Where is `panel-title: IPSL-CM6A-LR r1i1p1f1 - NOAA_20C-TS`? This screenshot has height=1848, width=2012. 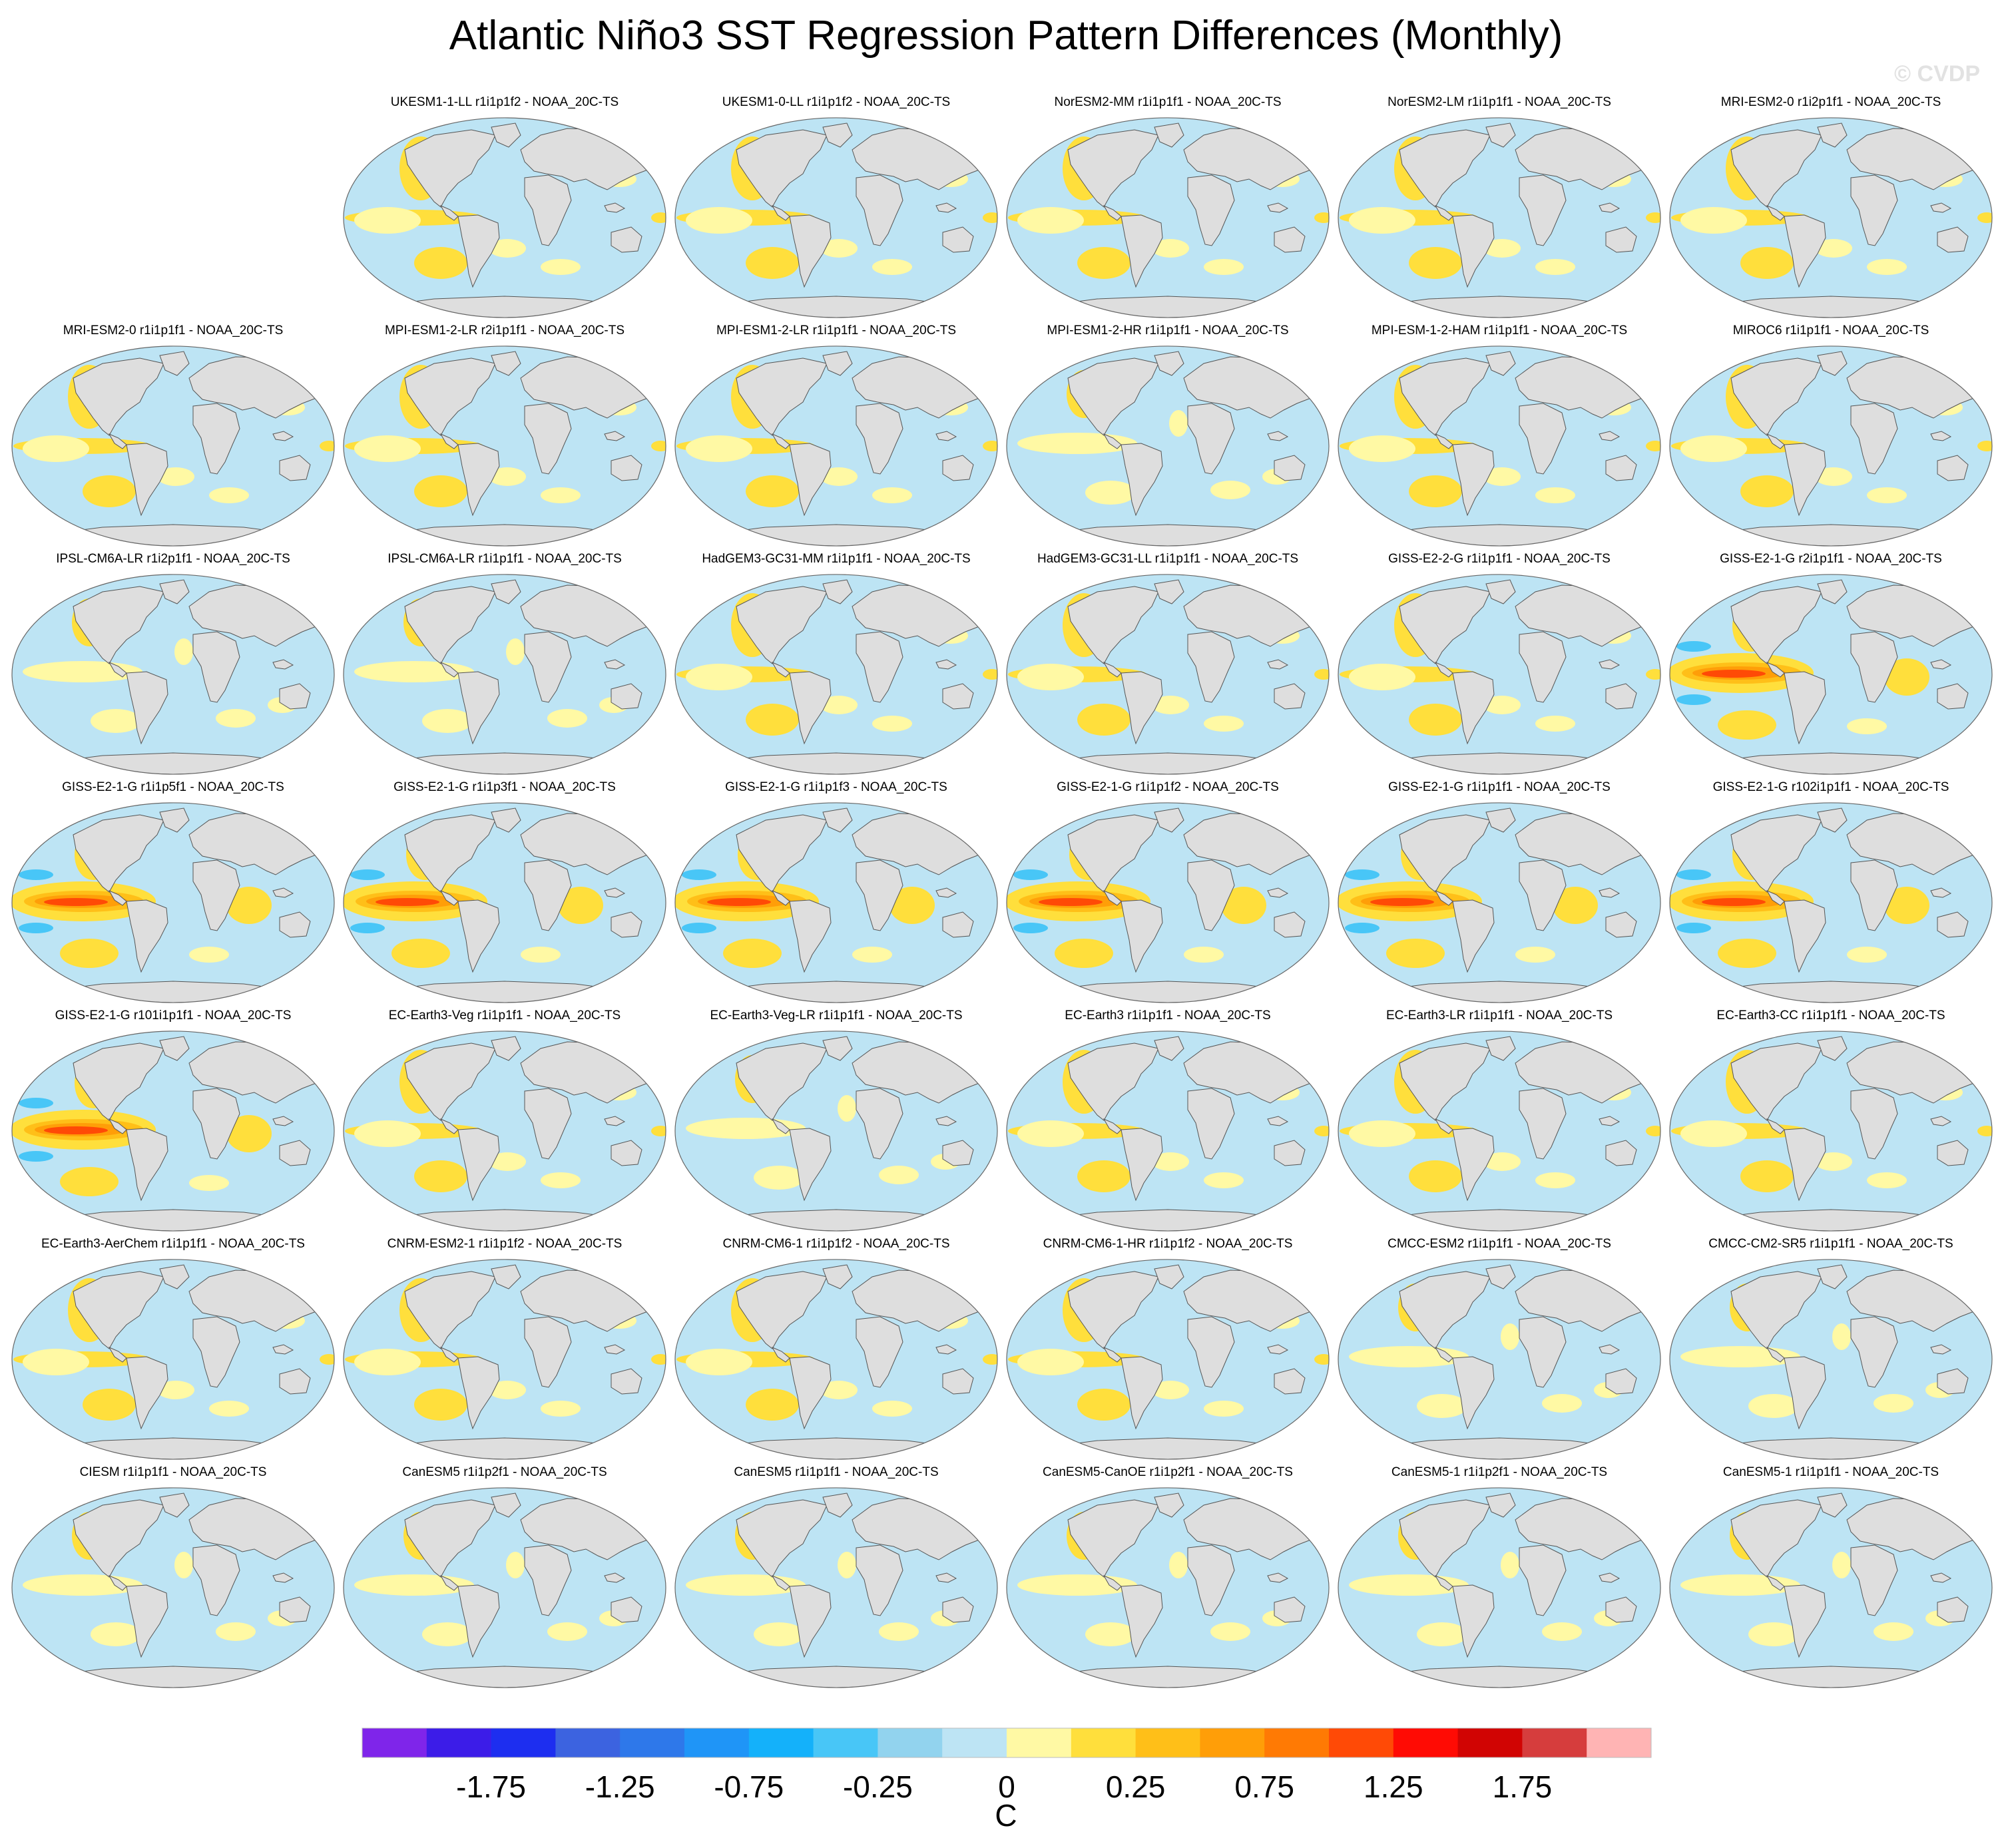 panel-title: IPSL-CM6A-LR r1i1p1f1 - NOAA_20C-TS is located at coordinates (504, 559).